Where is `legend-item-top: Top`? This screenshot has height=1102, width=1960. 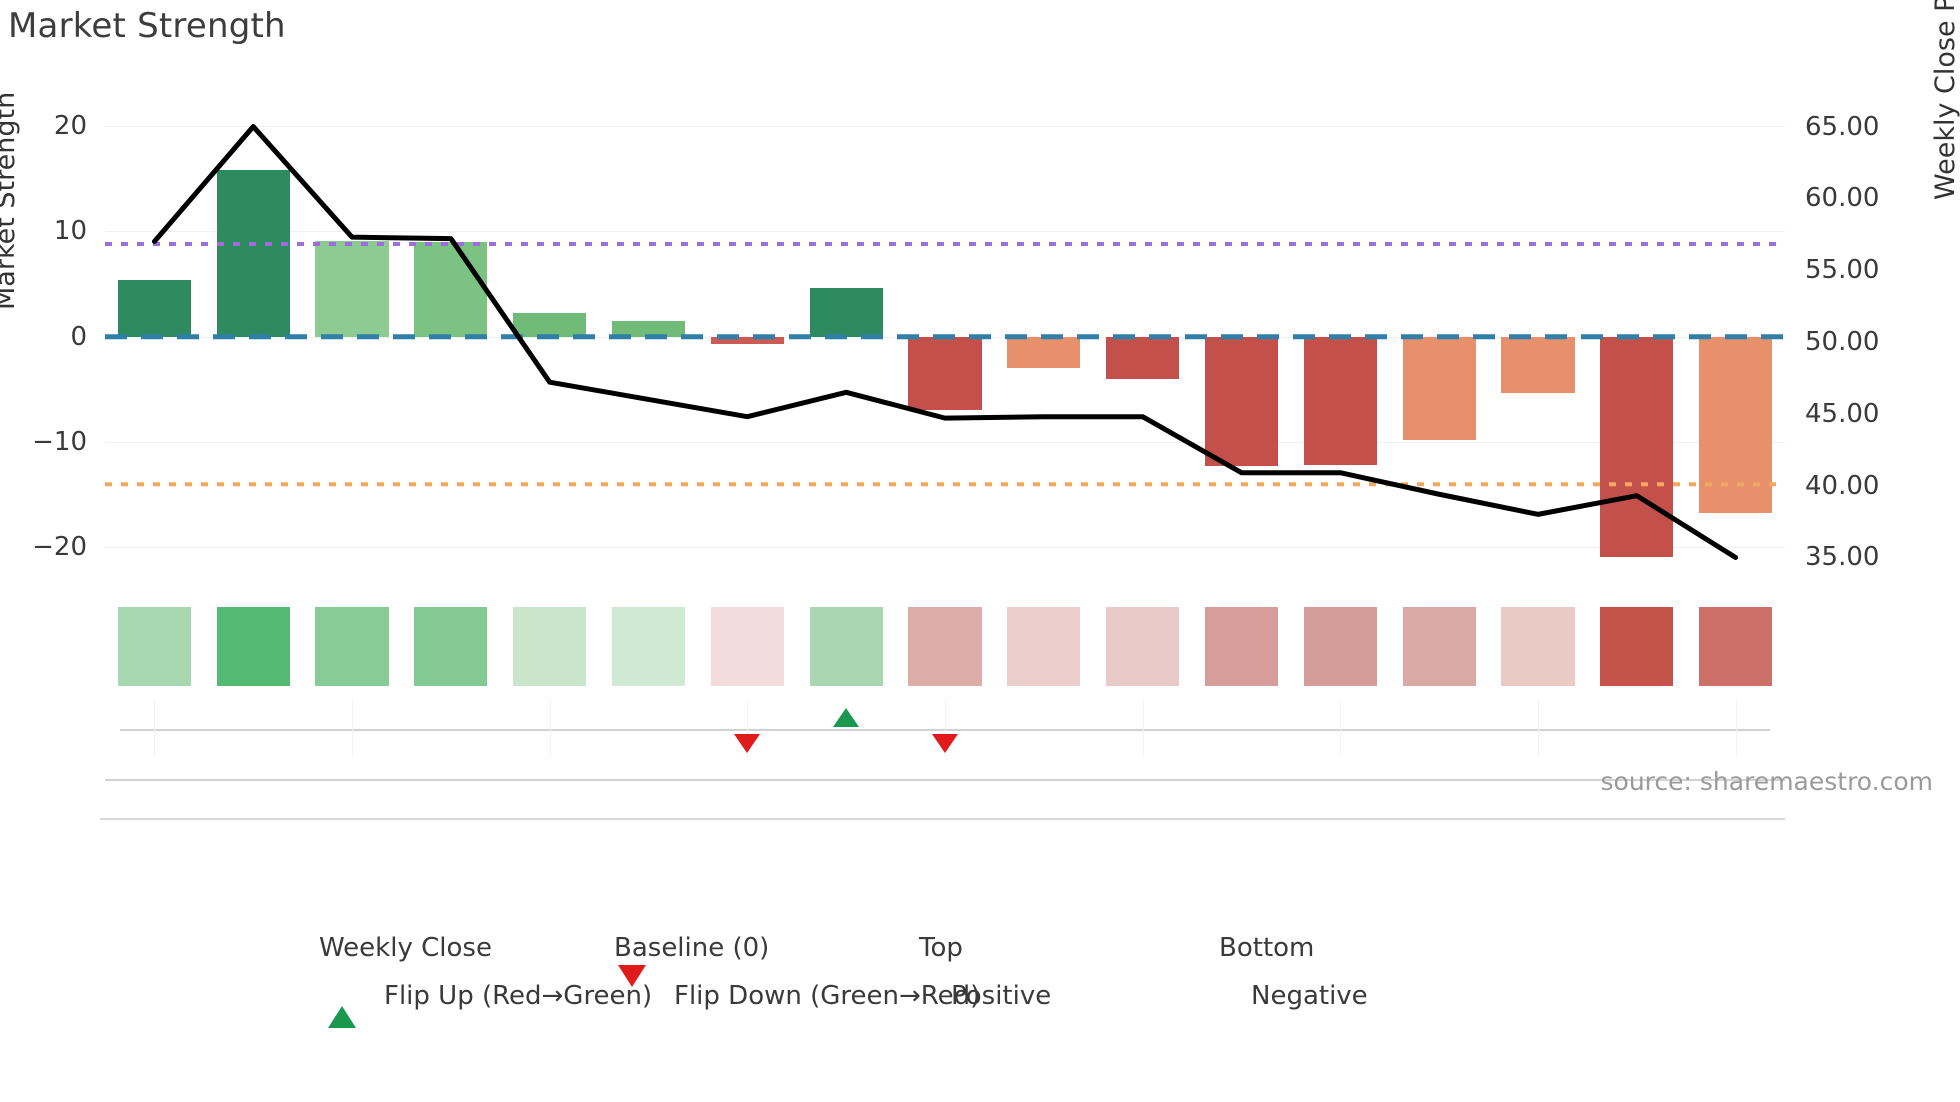 legend-item-top: Top is located at coordinates (934, 948).